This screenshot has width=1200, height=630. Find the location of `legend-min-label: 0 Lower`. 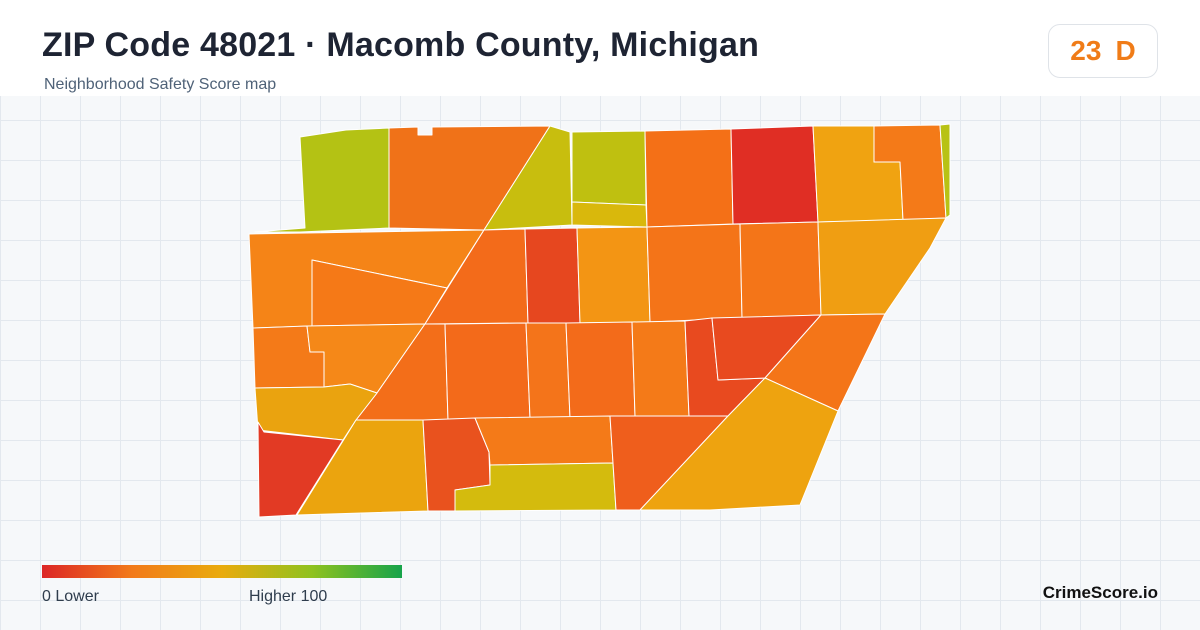

legend-min-label: 0 Lower is located at coordinates (70, 596).